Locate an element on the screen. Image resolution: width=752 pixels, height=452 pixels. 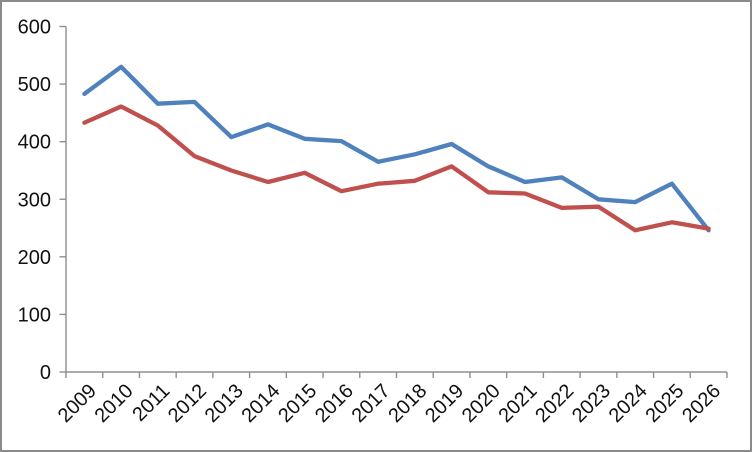
x-axis-tick-label: 2019 is located at coordinates (444, 403).